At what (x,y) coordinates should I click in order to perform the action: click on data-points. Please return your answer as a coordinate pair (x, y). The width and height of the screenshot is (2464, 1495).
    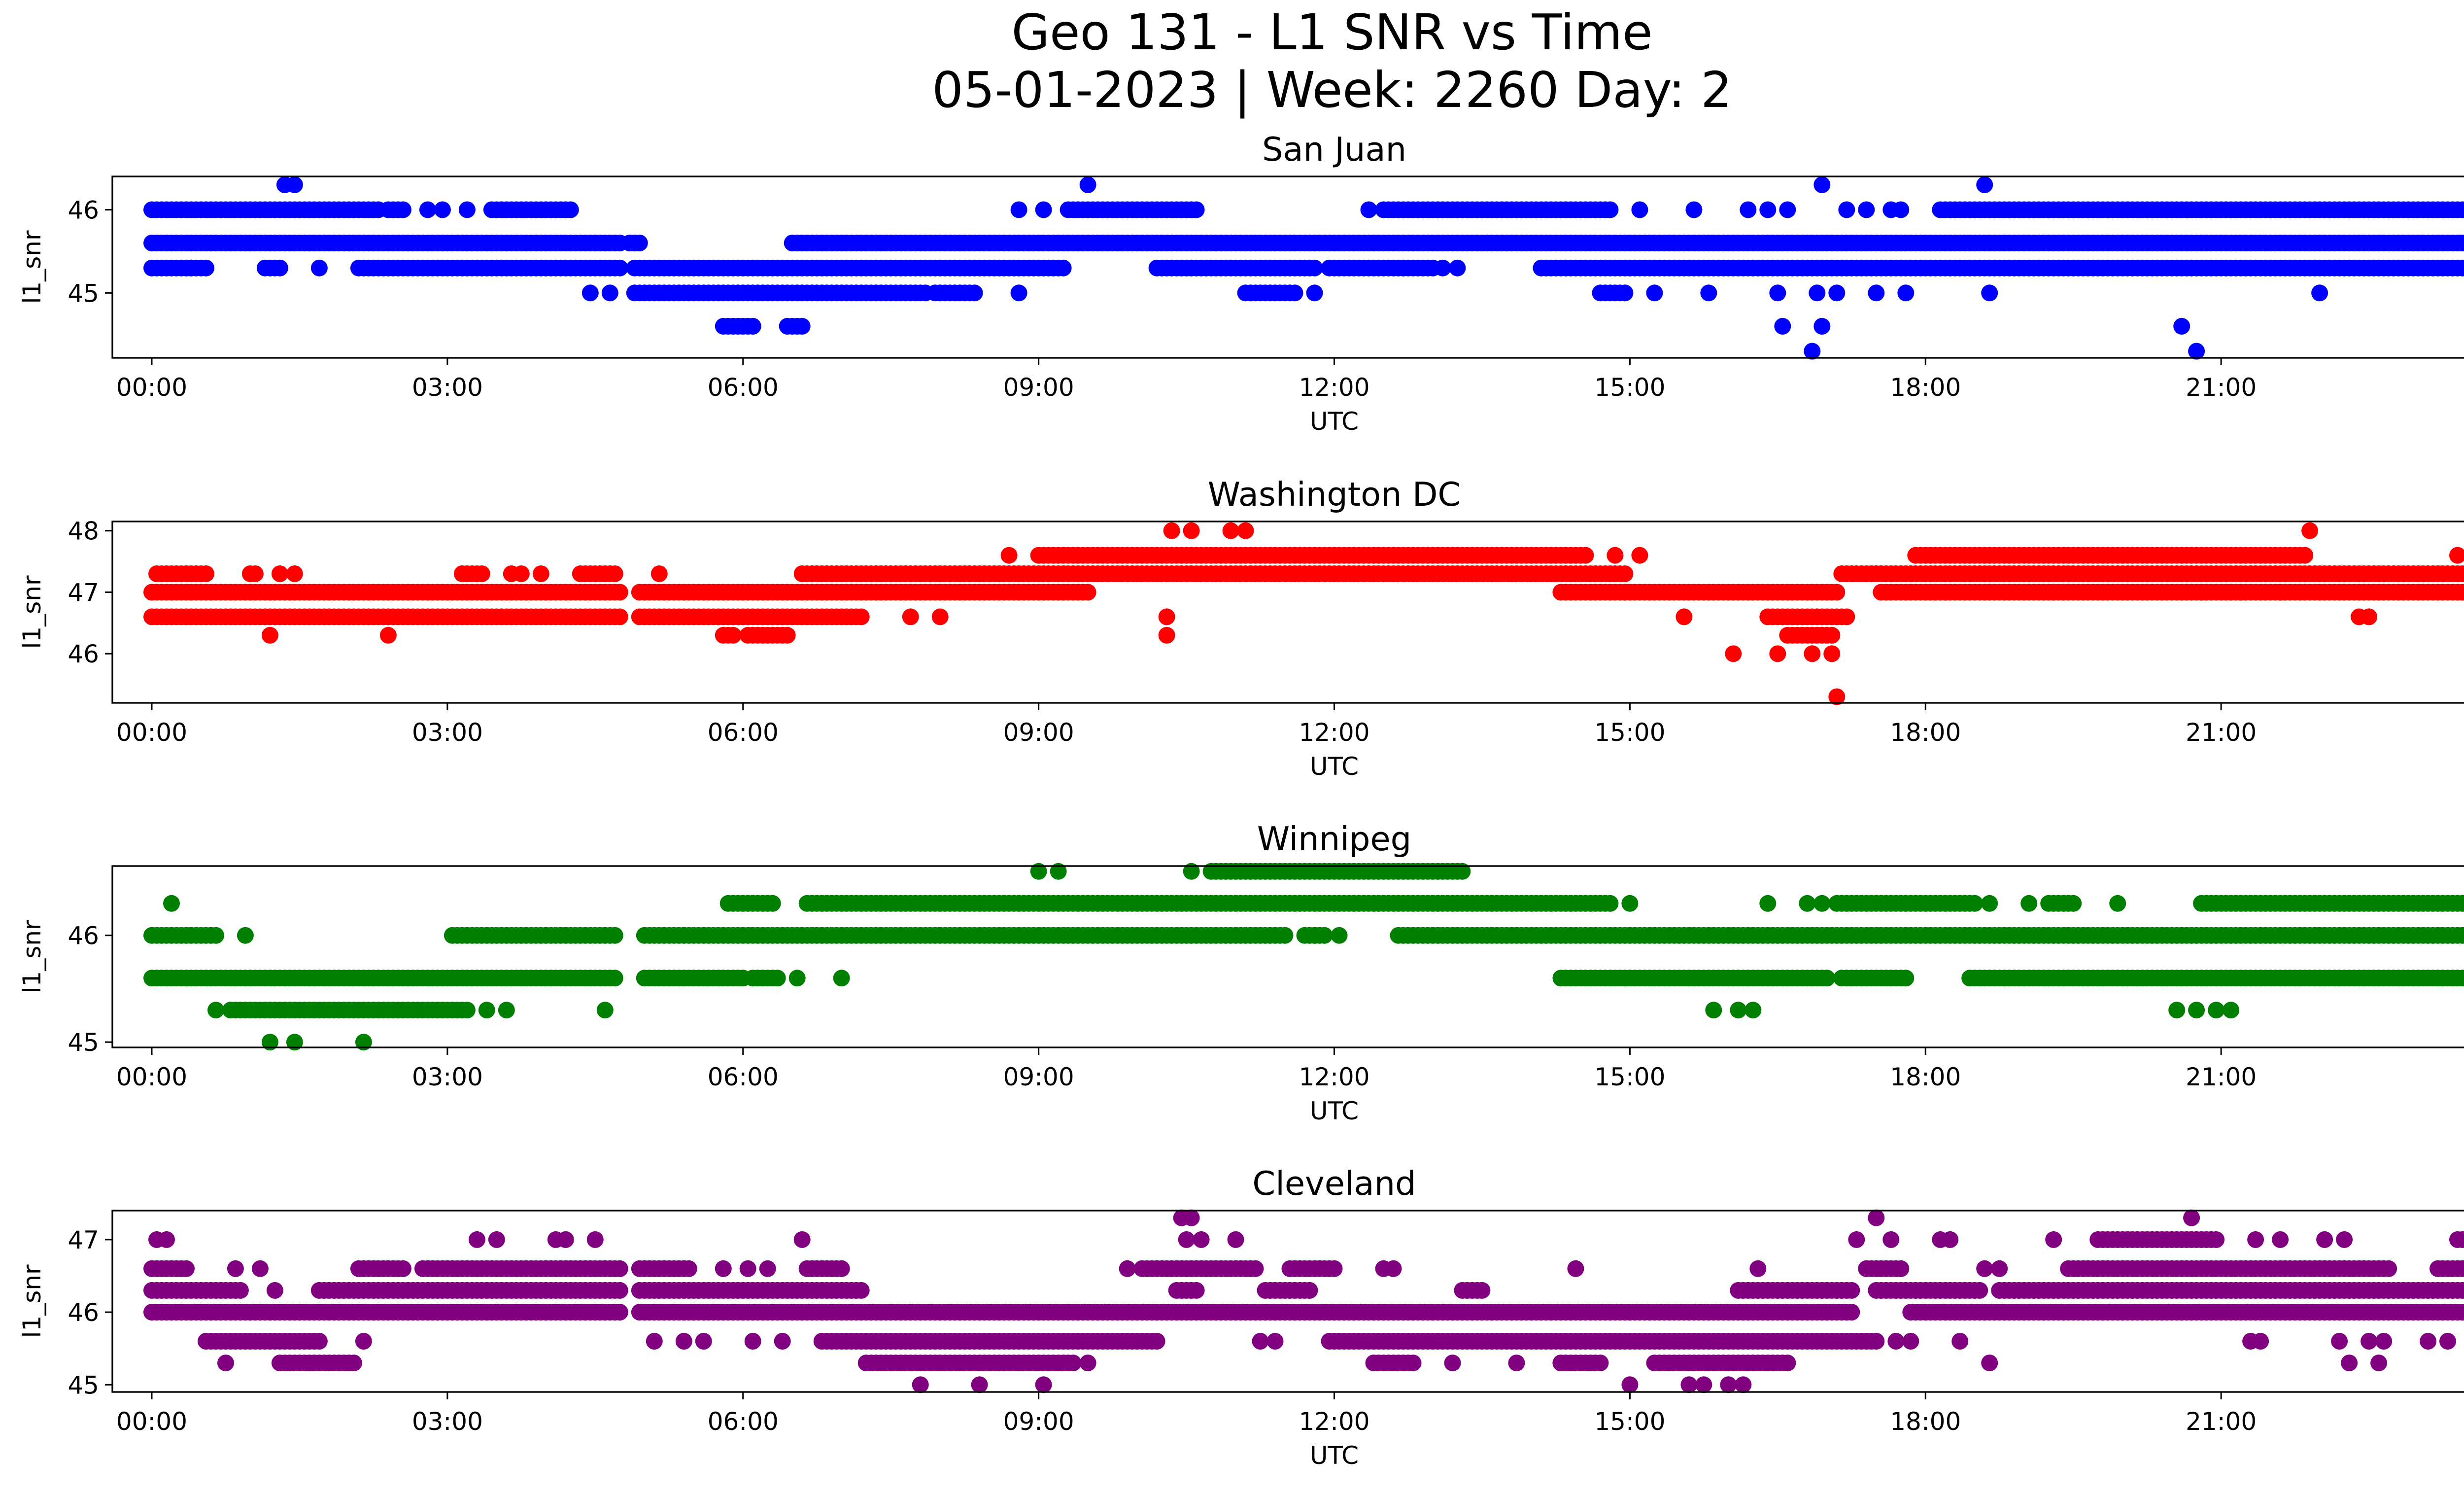
    Looking at the image, I should click on (1303, 268).